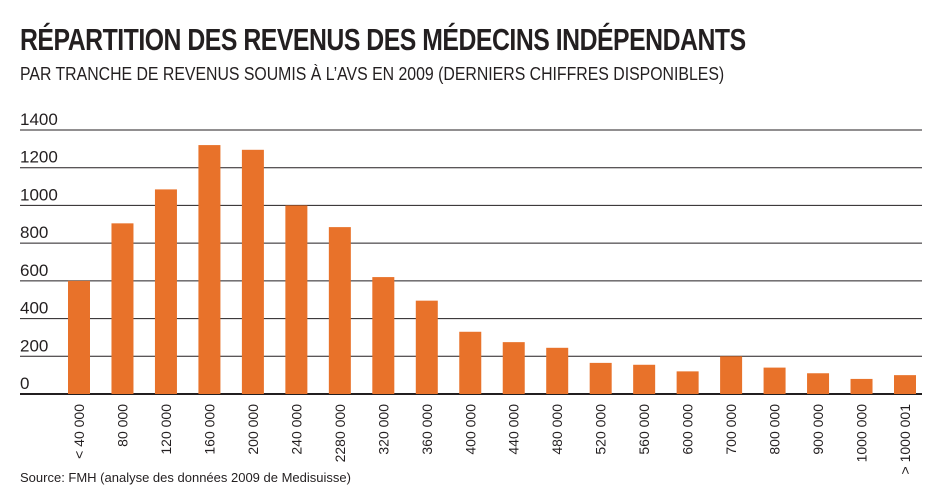 This screenshot has width=937, height=503. Describe the element at coordinates (34, 232) in the screenshot. I see `y-tick-label: 800` at that location.